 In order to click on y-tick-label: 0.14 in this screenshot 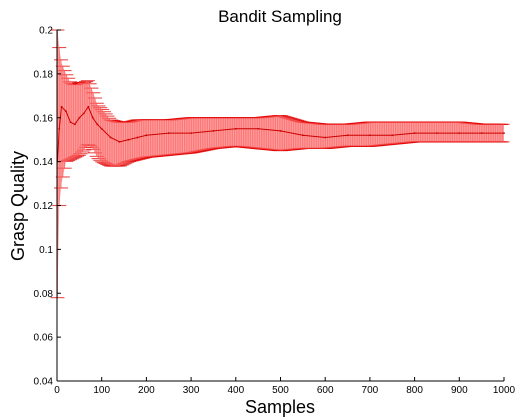, I will do `click(44, 162)`.